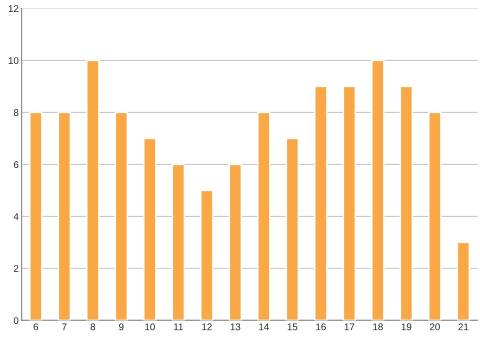  What do you see at coordinates (178, 326) in the screenshot?
I see `x-tick-label: 11` at bounding box center [178, 326].